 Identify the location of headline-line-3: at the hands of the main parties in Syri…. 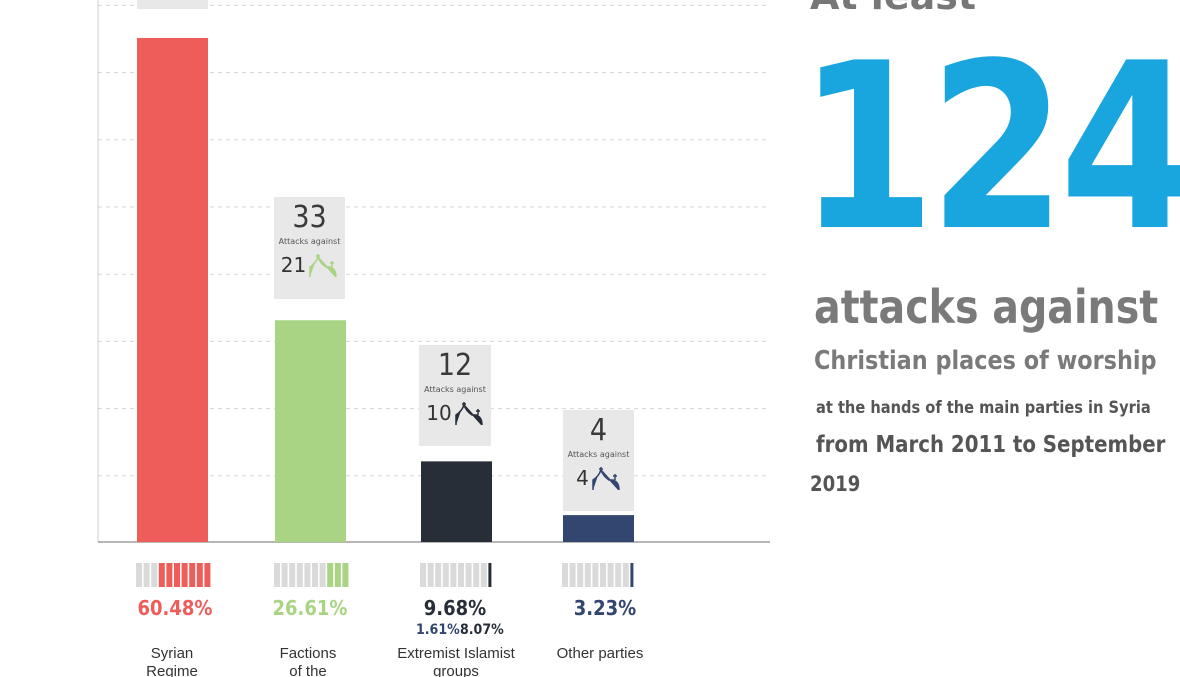
(983, 408).